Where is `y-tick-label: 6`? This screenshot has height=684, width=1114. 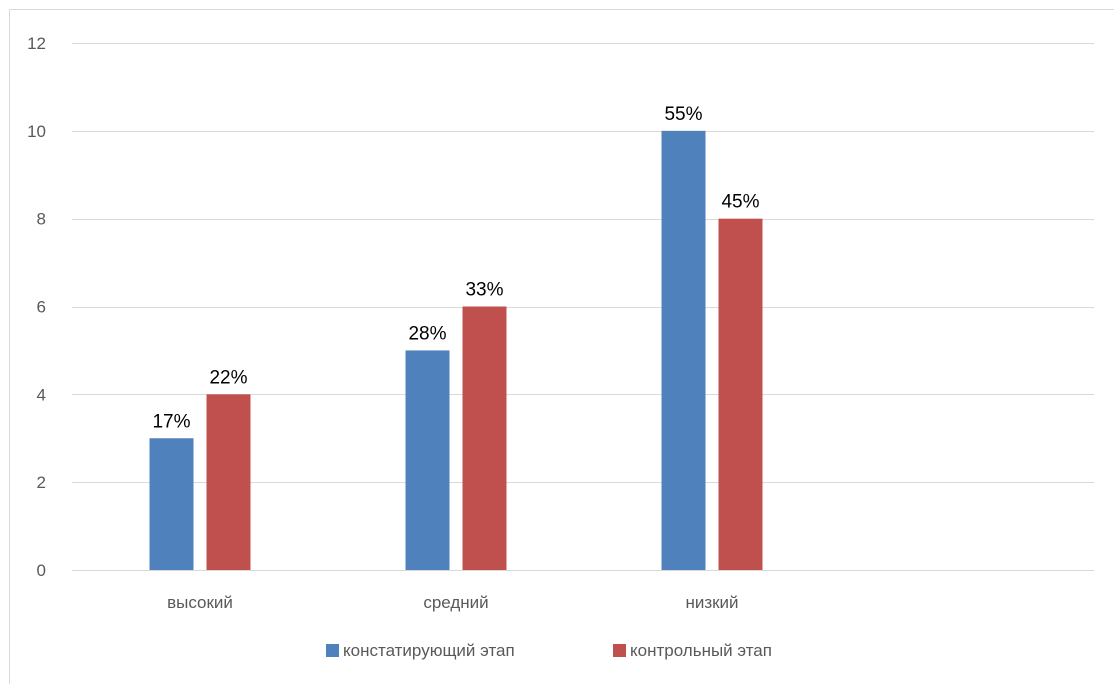 y-tick-label: 6 is located at coordinates (41, 307).